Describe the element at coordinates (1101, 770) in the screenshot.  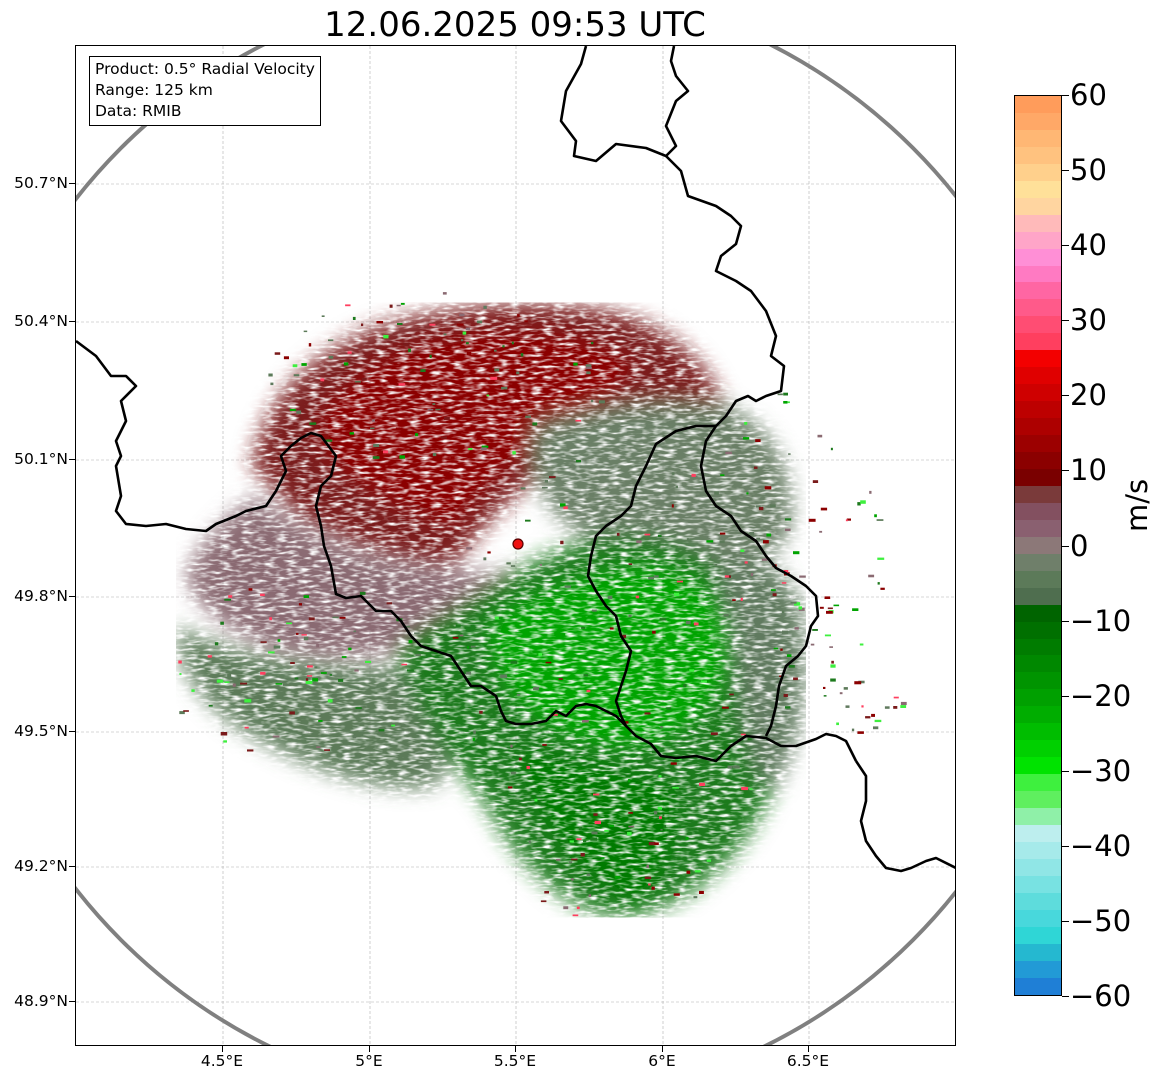
I see `colorbar-tick-label: −30` at that location.